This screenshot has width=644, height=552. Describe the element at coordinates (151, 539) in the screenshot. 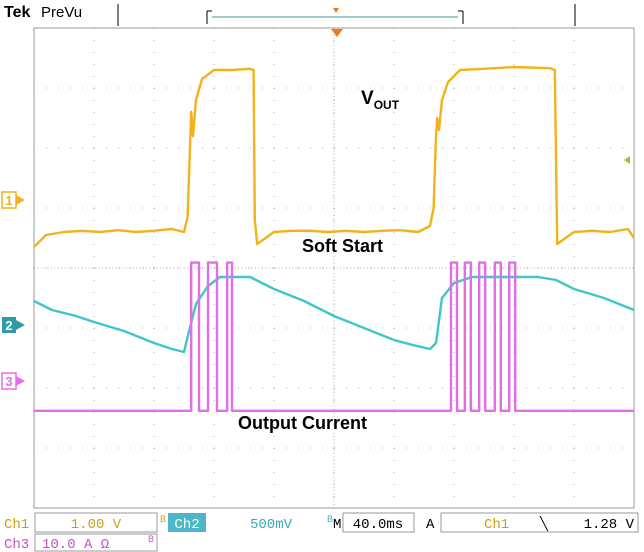

I see `ch3-bw-icon: B` at that location.